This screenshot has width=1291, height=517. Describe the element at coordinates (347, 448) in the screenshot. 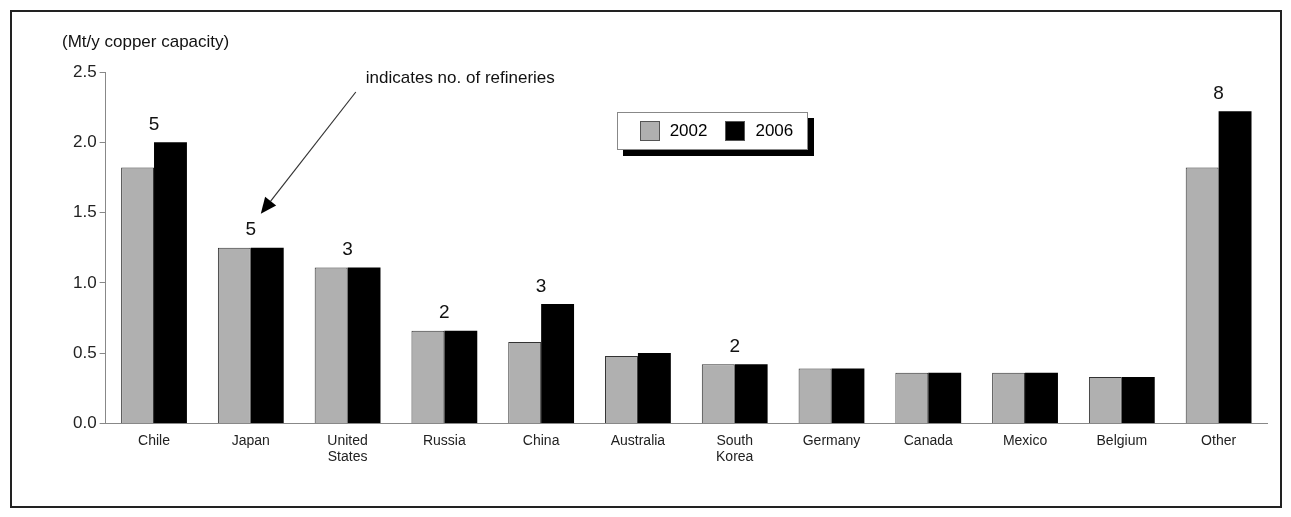

I see `x-tick-label: United States` at that location.